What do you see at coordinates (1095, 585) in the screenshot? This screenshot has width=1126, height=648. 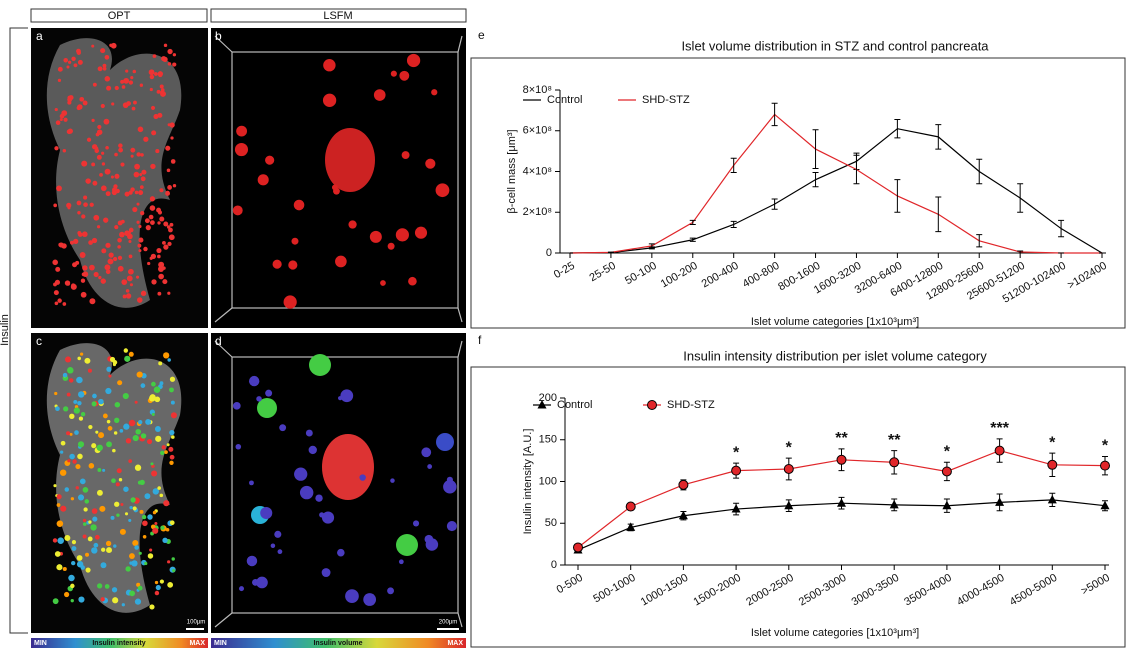 I see `x-tick-label: >5000` at bounding box center [1095, 585].